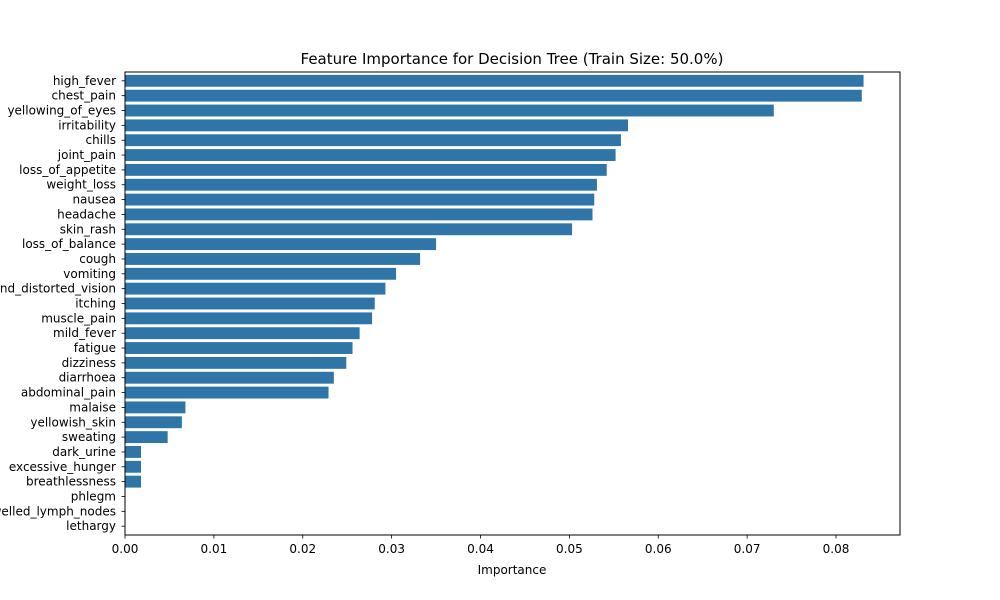 The width and height of the screenshot is (1000, 600). I want to click on bar-irritability, so click(377, 125).